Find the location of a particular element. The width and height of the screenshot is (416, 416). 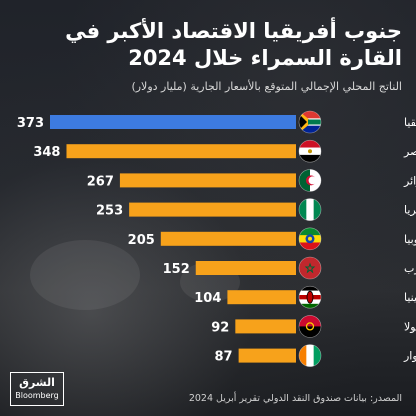

bar-row: 92 أنغولا is located at coordinates (313, 326).